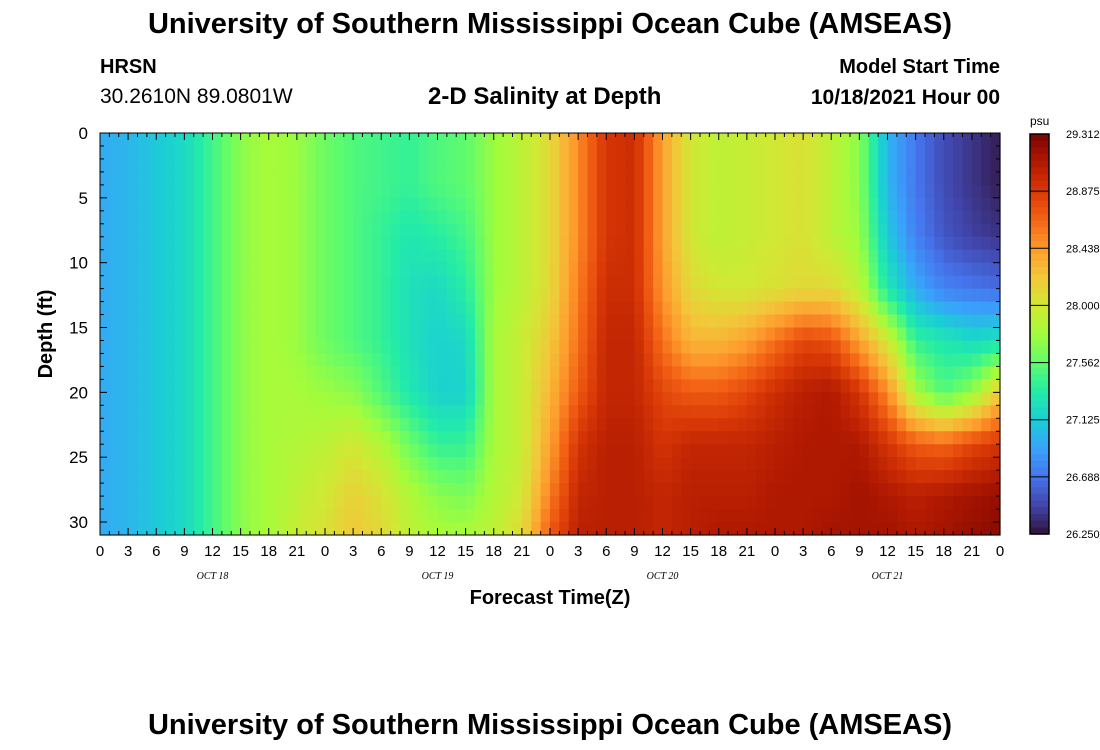 This screenshot has width=1100, height=750. What do you see at coordinates (46, 334) in the screenshot?
I see `y-axis-label: Depth (ft)` at bounding box center [46, 334].